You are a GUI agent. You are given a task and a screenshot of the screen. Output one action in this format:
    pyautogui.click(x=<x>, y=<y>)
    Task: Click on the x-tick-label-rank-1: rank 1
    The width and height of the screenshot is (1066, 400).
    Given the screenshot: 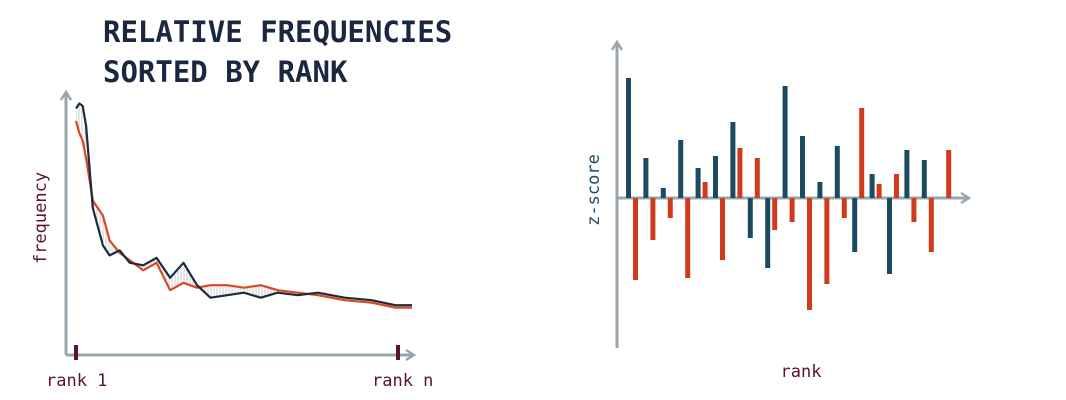 What is the action you would take?
    pyautogui.click(x=76, y=381)
    